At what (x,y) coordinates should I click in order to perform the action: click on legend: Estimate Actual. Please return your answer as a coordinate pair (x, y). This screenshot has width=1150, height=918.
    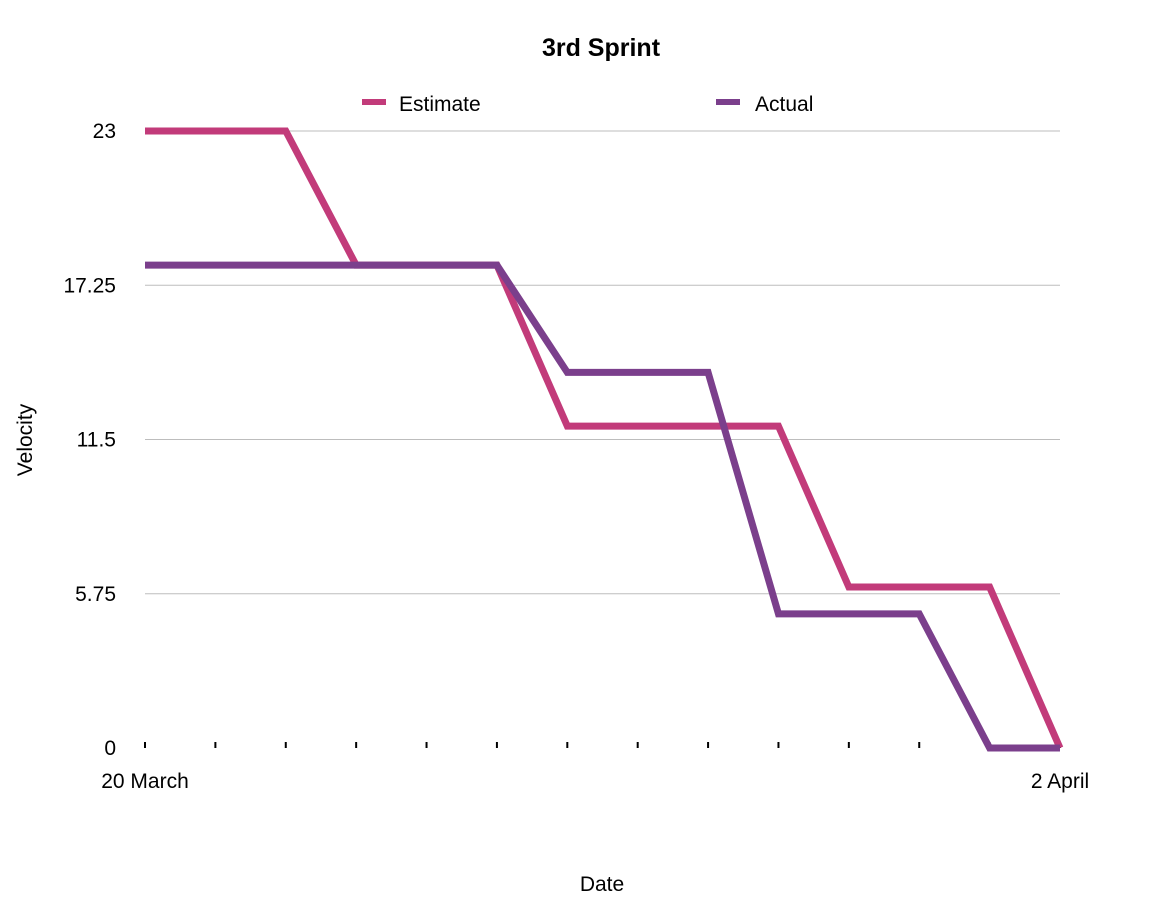
    Looking at the image, I should click on (587, 104).